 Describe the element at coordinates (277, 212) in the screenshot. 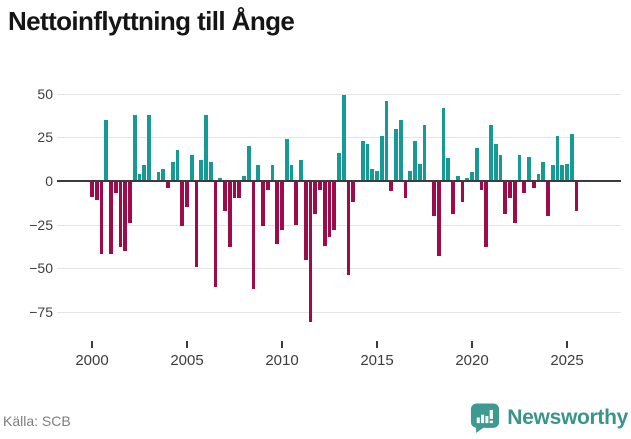

I see `bar-2009Q4` at that location.